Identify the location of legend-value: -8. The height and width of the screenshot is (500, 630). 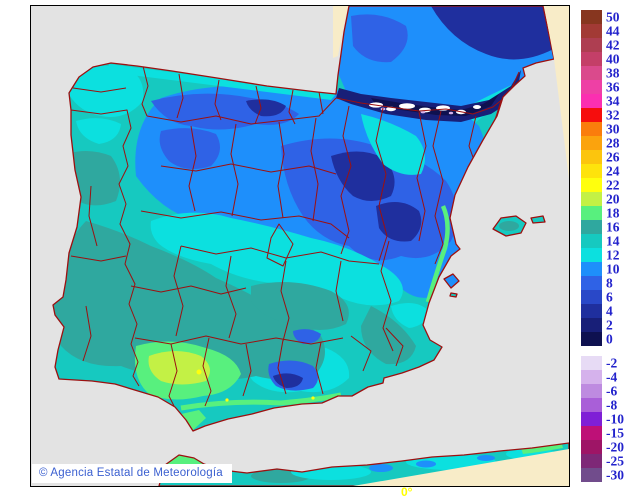
(612, 405).